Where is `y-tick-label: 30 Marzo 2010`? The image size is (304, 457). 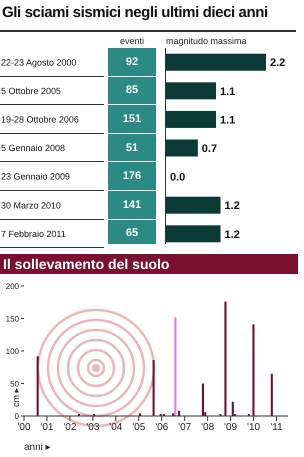 y-tick-label: 30 Marzo 2010 is located at coordinates (31, 205).